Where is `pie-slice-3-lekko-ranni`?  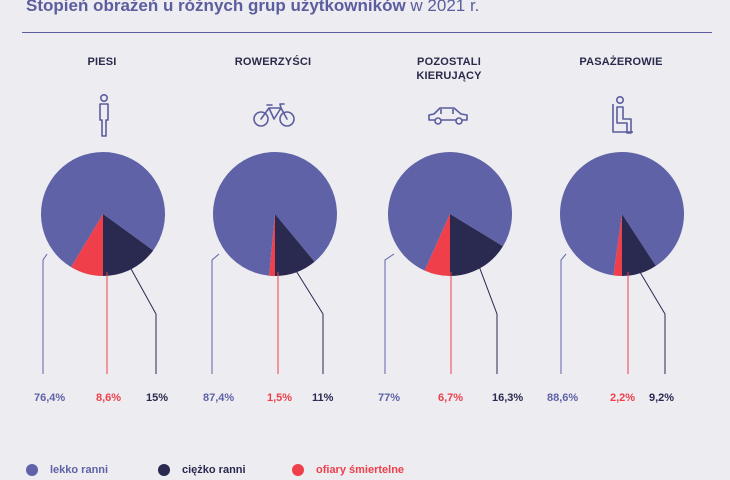
pie-slice-3-lekko-ranni is located at coordinates (622, 214).